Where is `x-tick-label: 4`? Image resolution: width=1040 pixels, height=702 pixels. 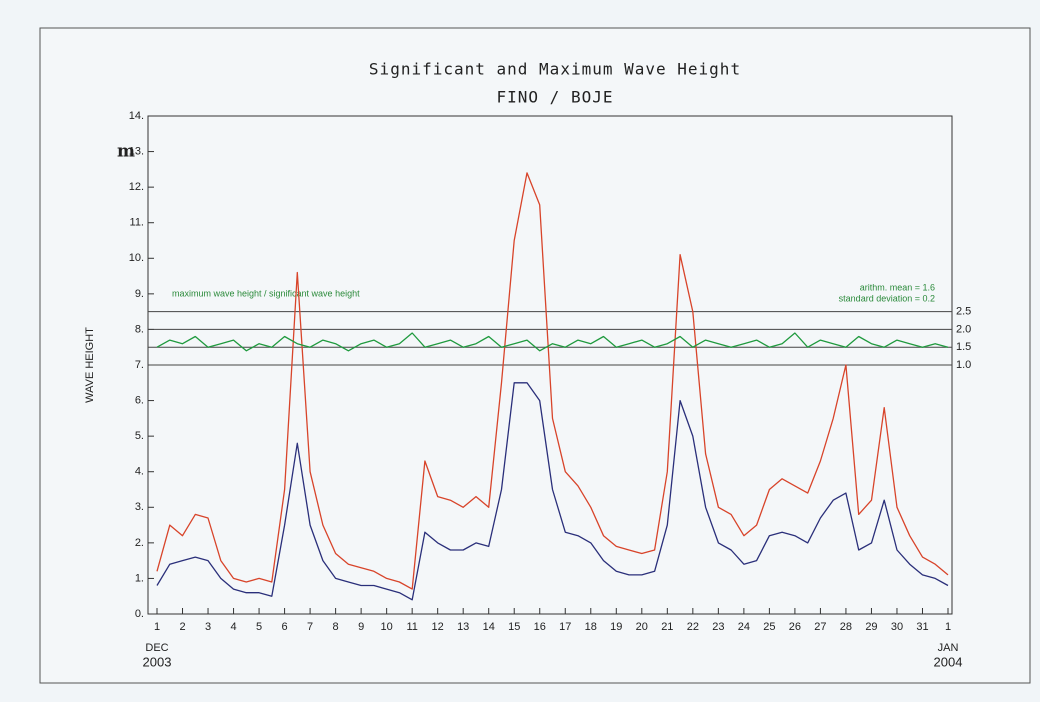 x-tick-label: 4 is located at coordinates (233, 627).